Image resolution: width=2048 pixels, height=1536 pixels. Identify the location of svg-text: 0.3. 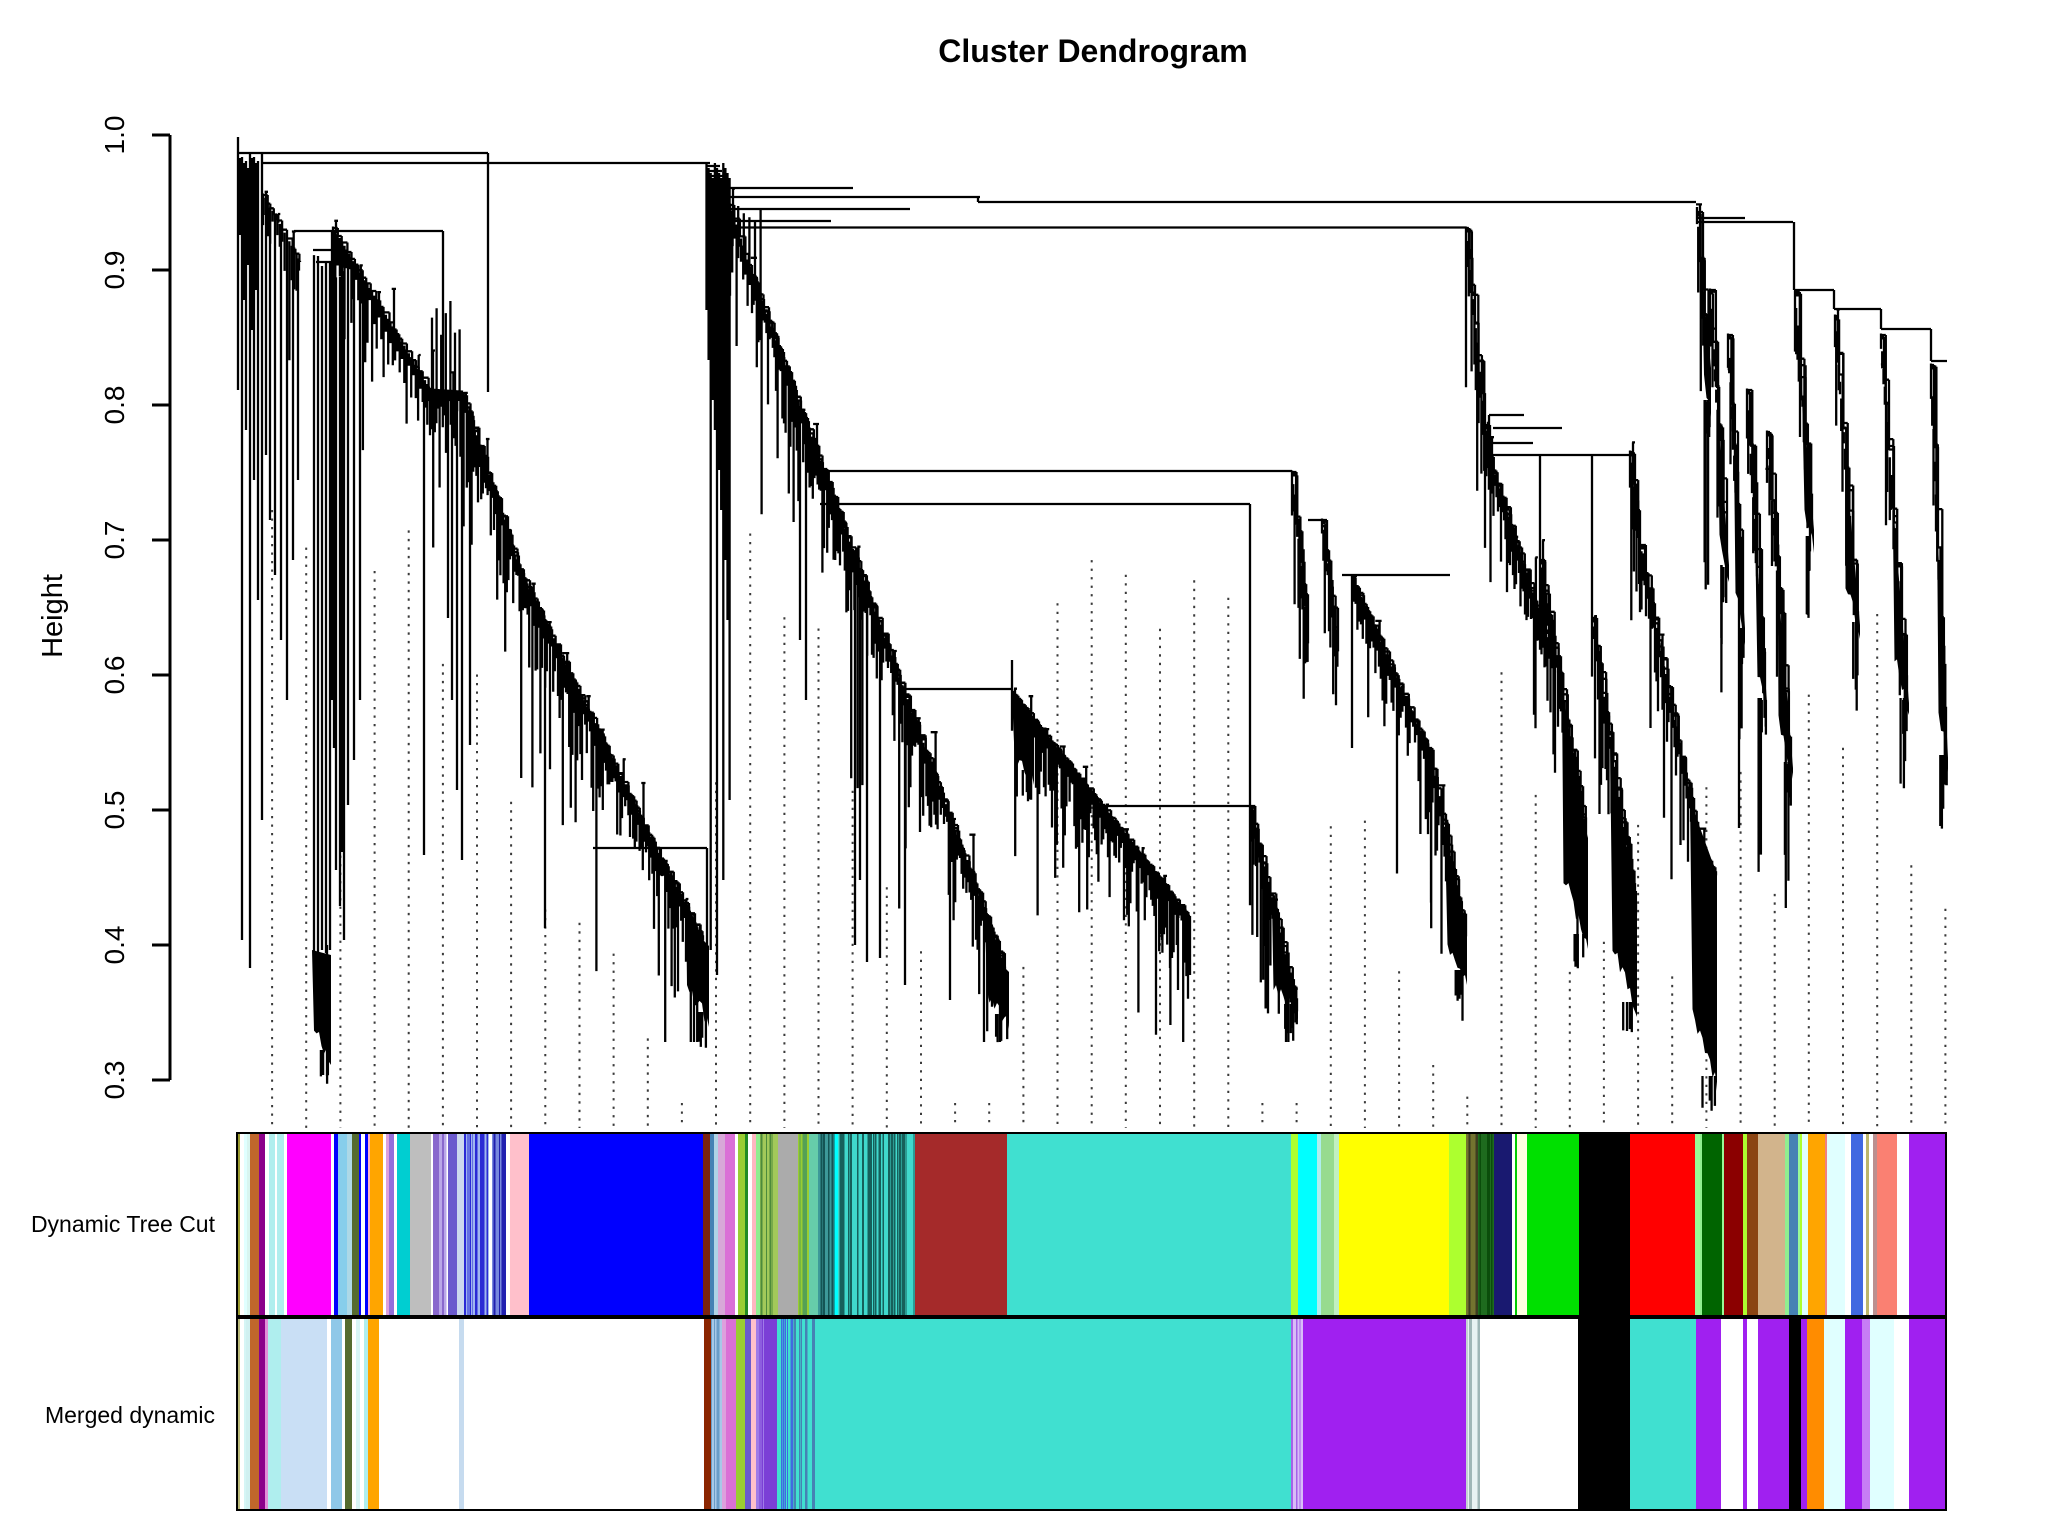
(114, 1080).